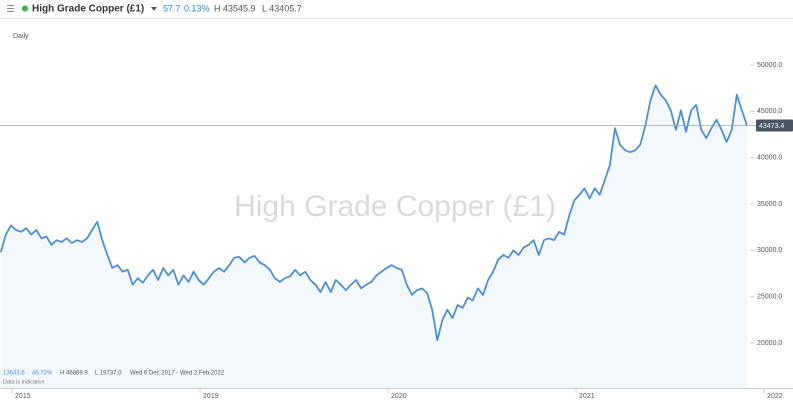  What do you see at coordinates (14, 374) in the screenshot?
I see `range-change: 13643.6` at bounding box center [14, 374].